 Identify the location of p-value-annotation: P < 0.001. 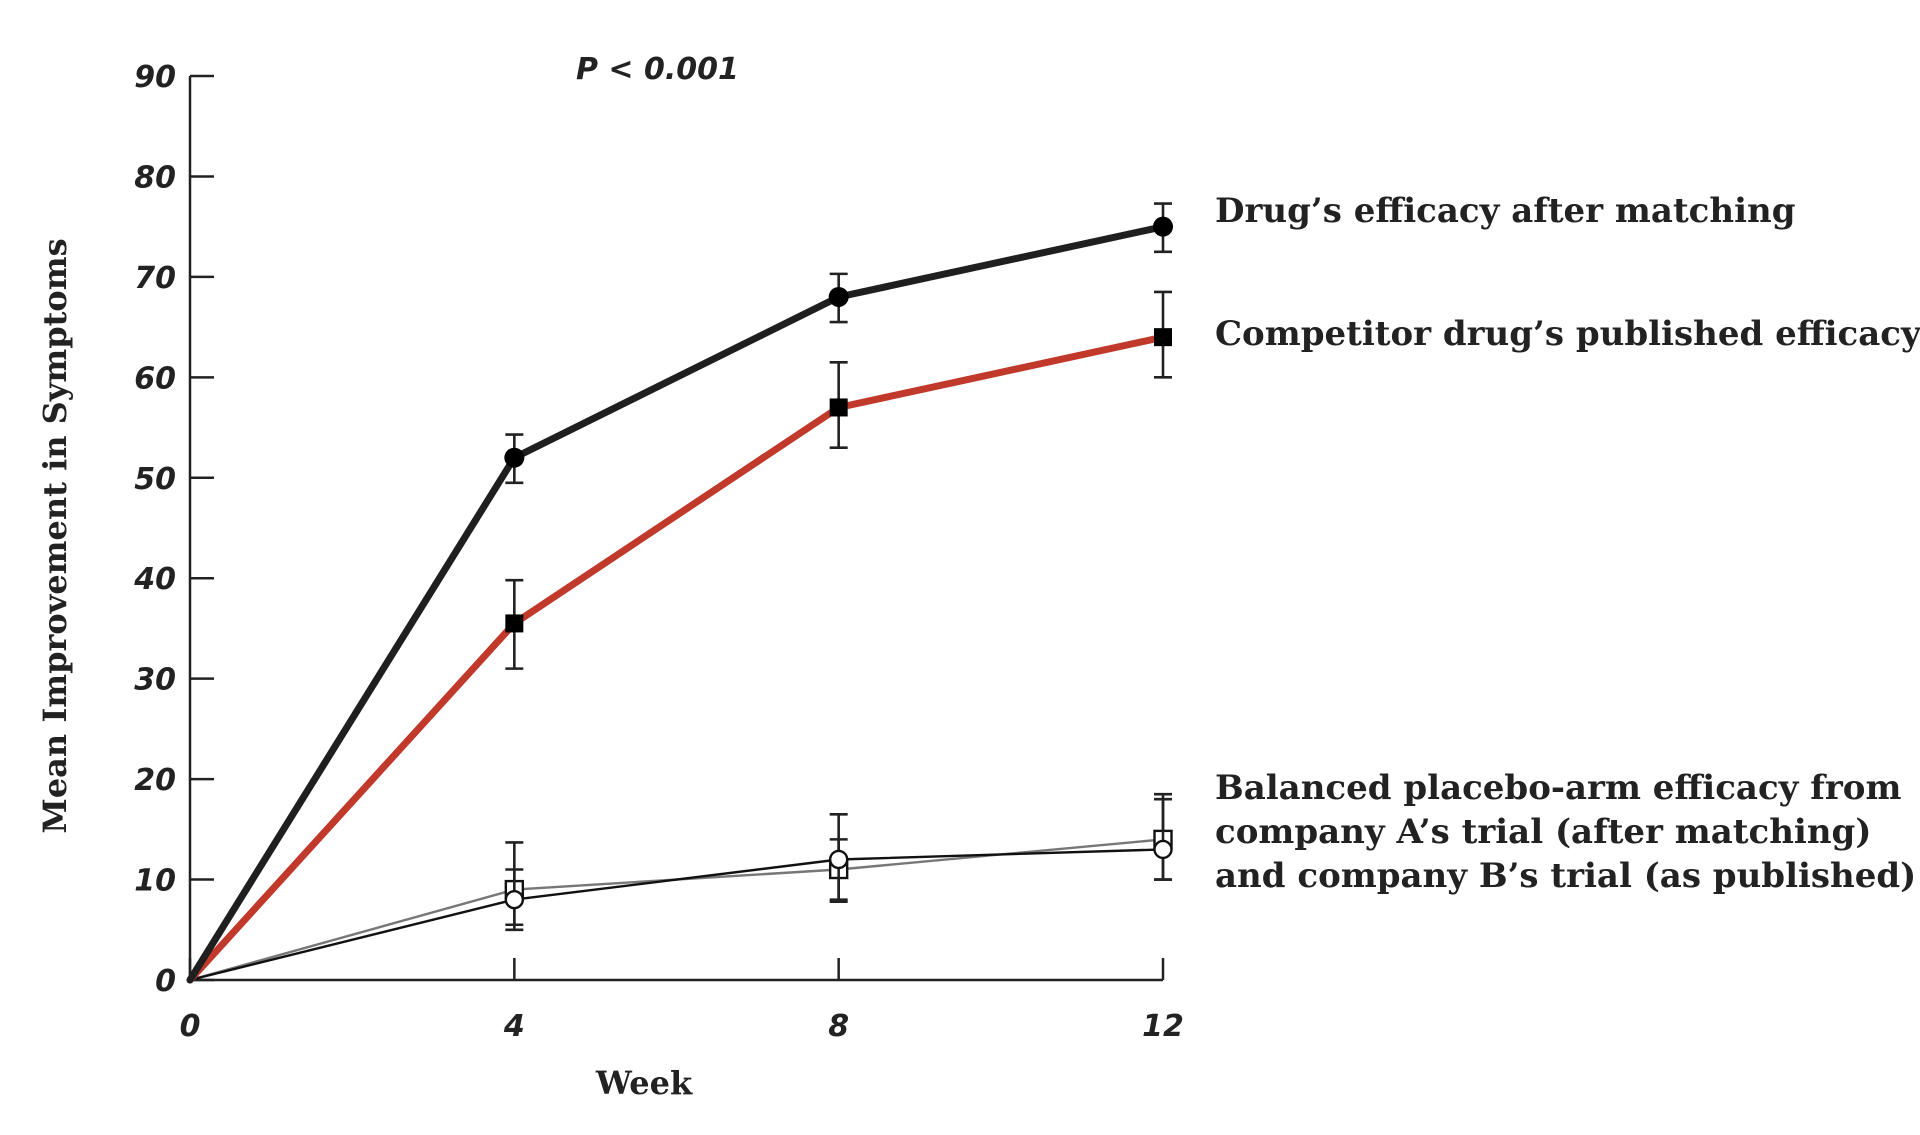
(657, 69).